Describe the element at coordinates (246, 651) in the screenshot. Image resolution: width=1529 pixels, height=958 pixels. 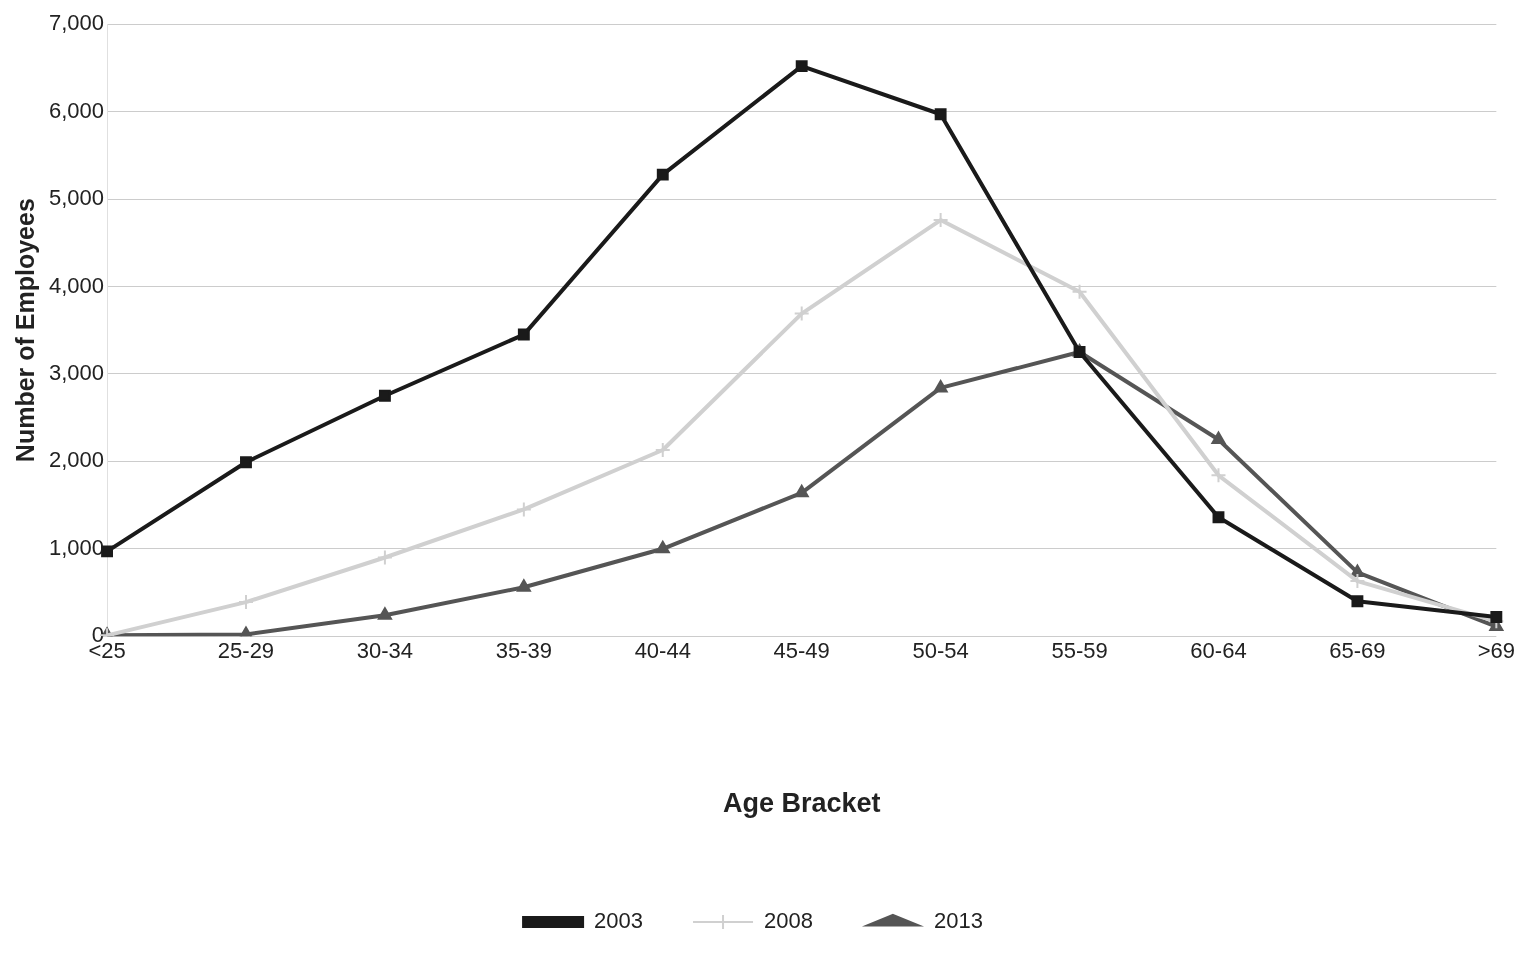
I see `x-tick-label: 25-29` at that location.